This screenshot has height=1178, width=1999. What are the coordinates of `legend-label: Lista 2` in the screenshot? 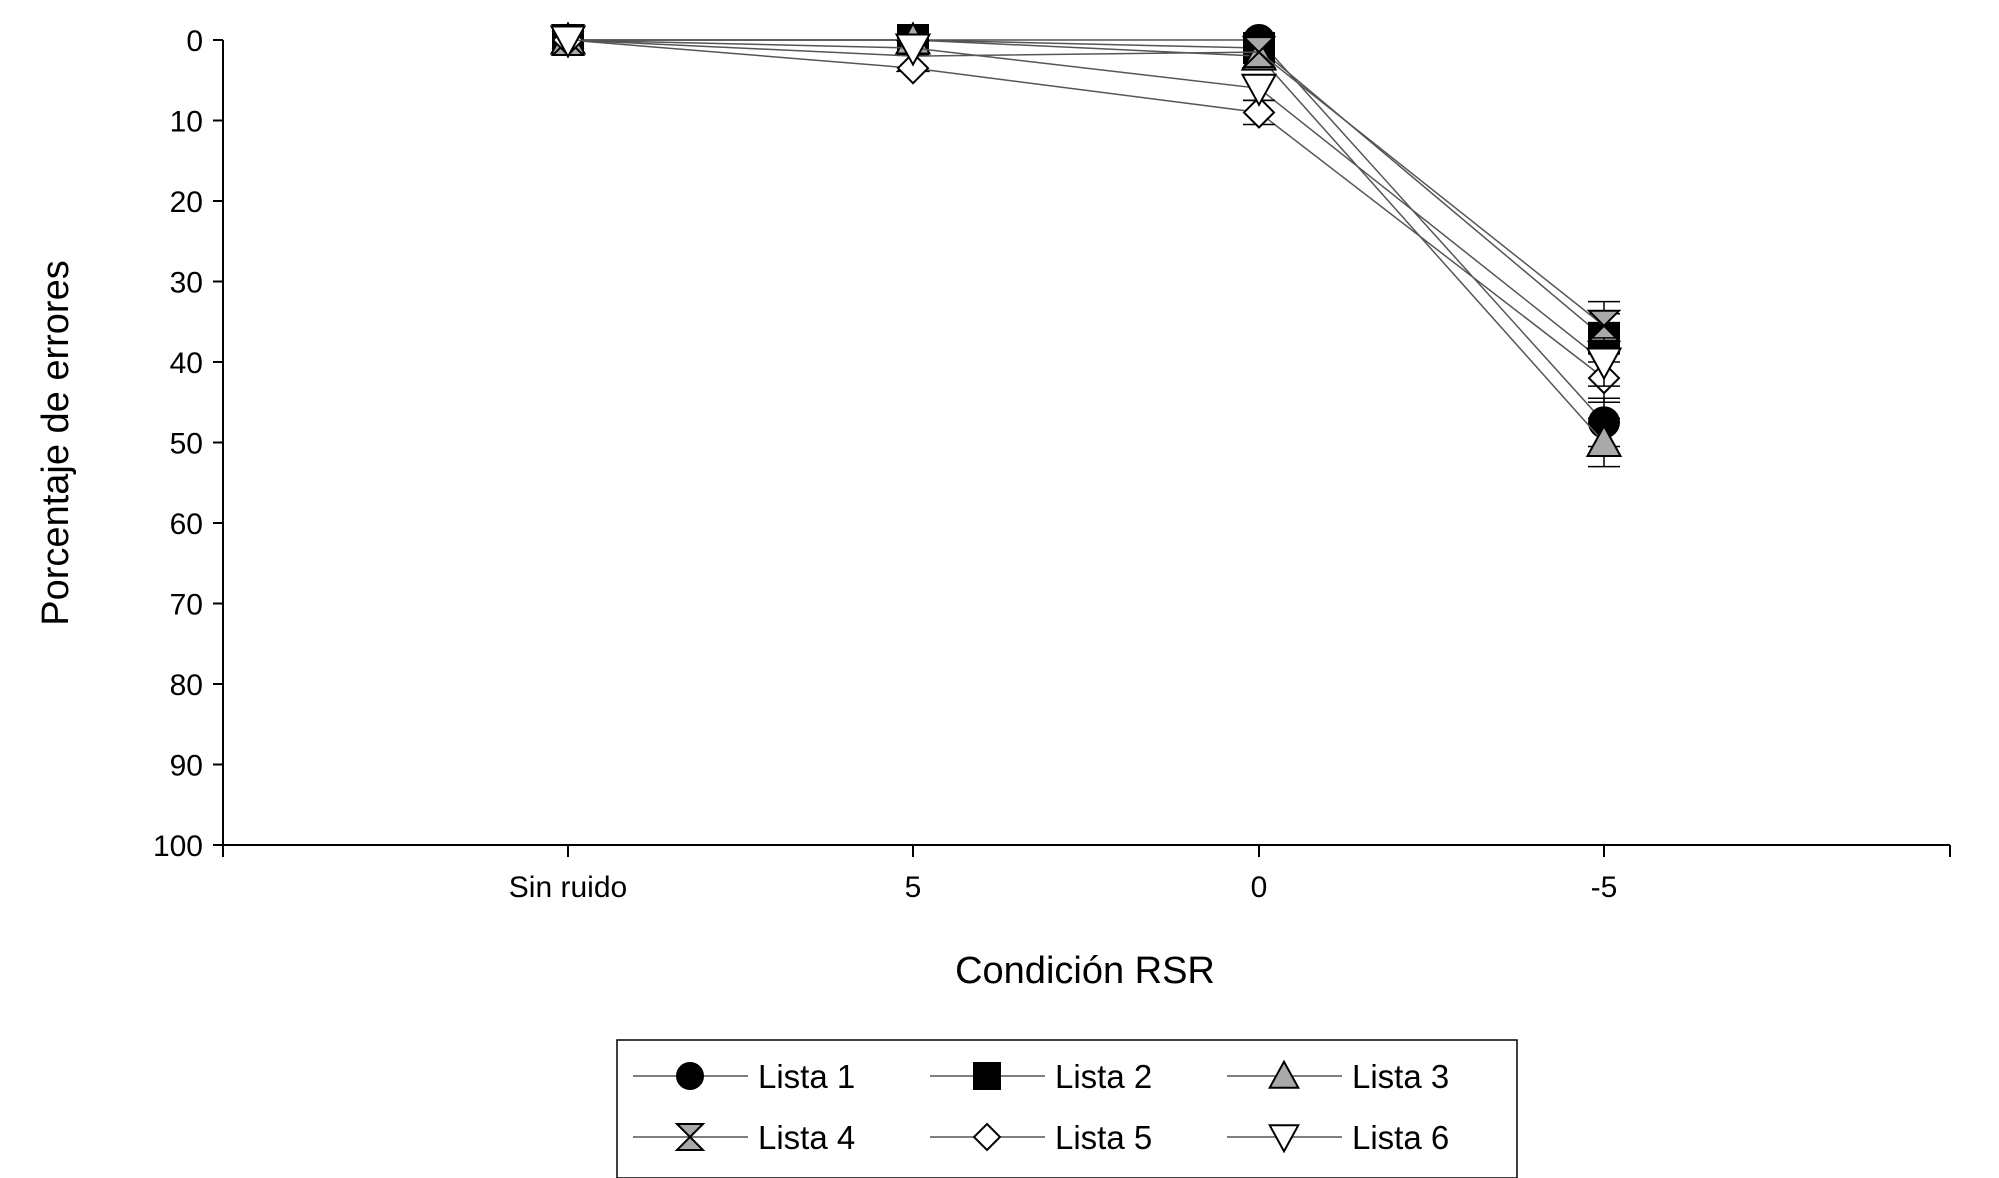 It's located at (1103, 1076).